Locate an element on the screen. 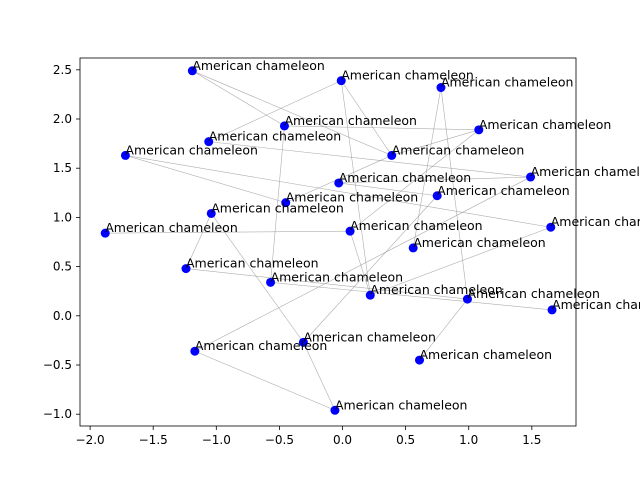  y-tick-label: 0.5 is located at coordinates (62, 267).